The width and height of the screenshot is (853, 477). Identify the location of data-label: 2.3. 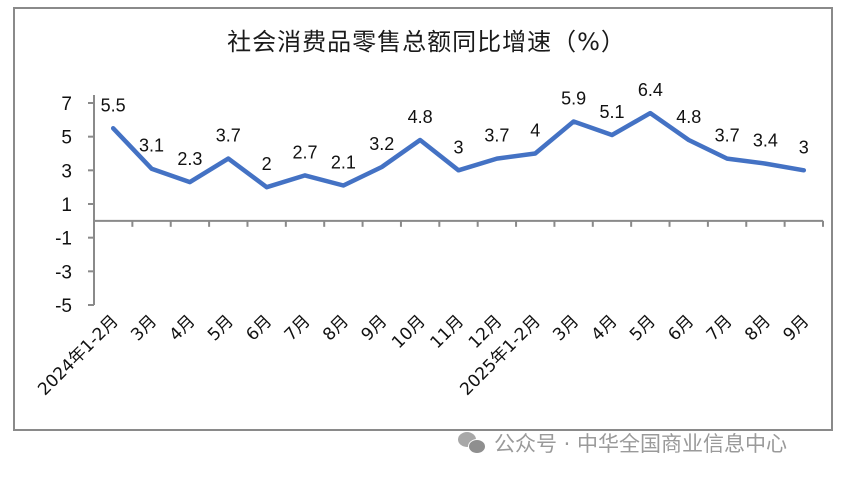
(189, 159).